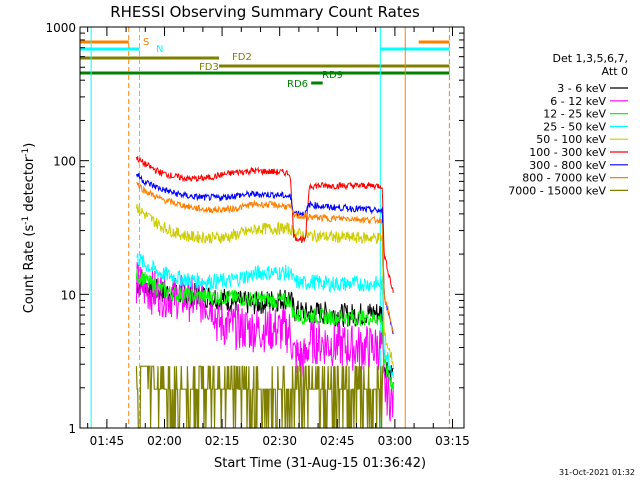 This screenshot has width=640, height=480. What do you see at coordinates (209, 67) in the screenshot?
I see `flag-label-fd3: FD3` at bounding box center [209, 67].